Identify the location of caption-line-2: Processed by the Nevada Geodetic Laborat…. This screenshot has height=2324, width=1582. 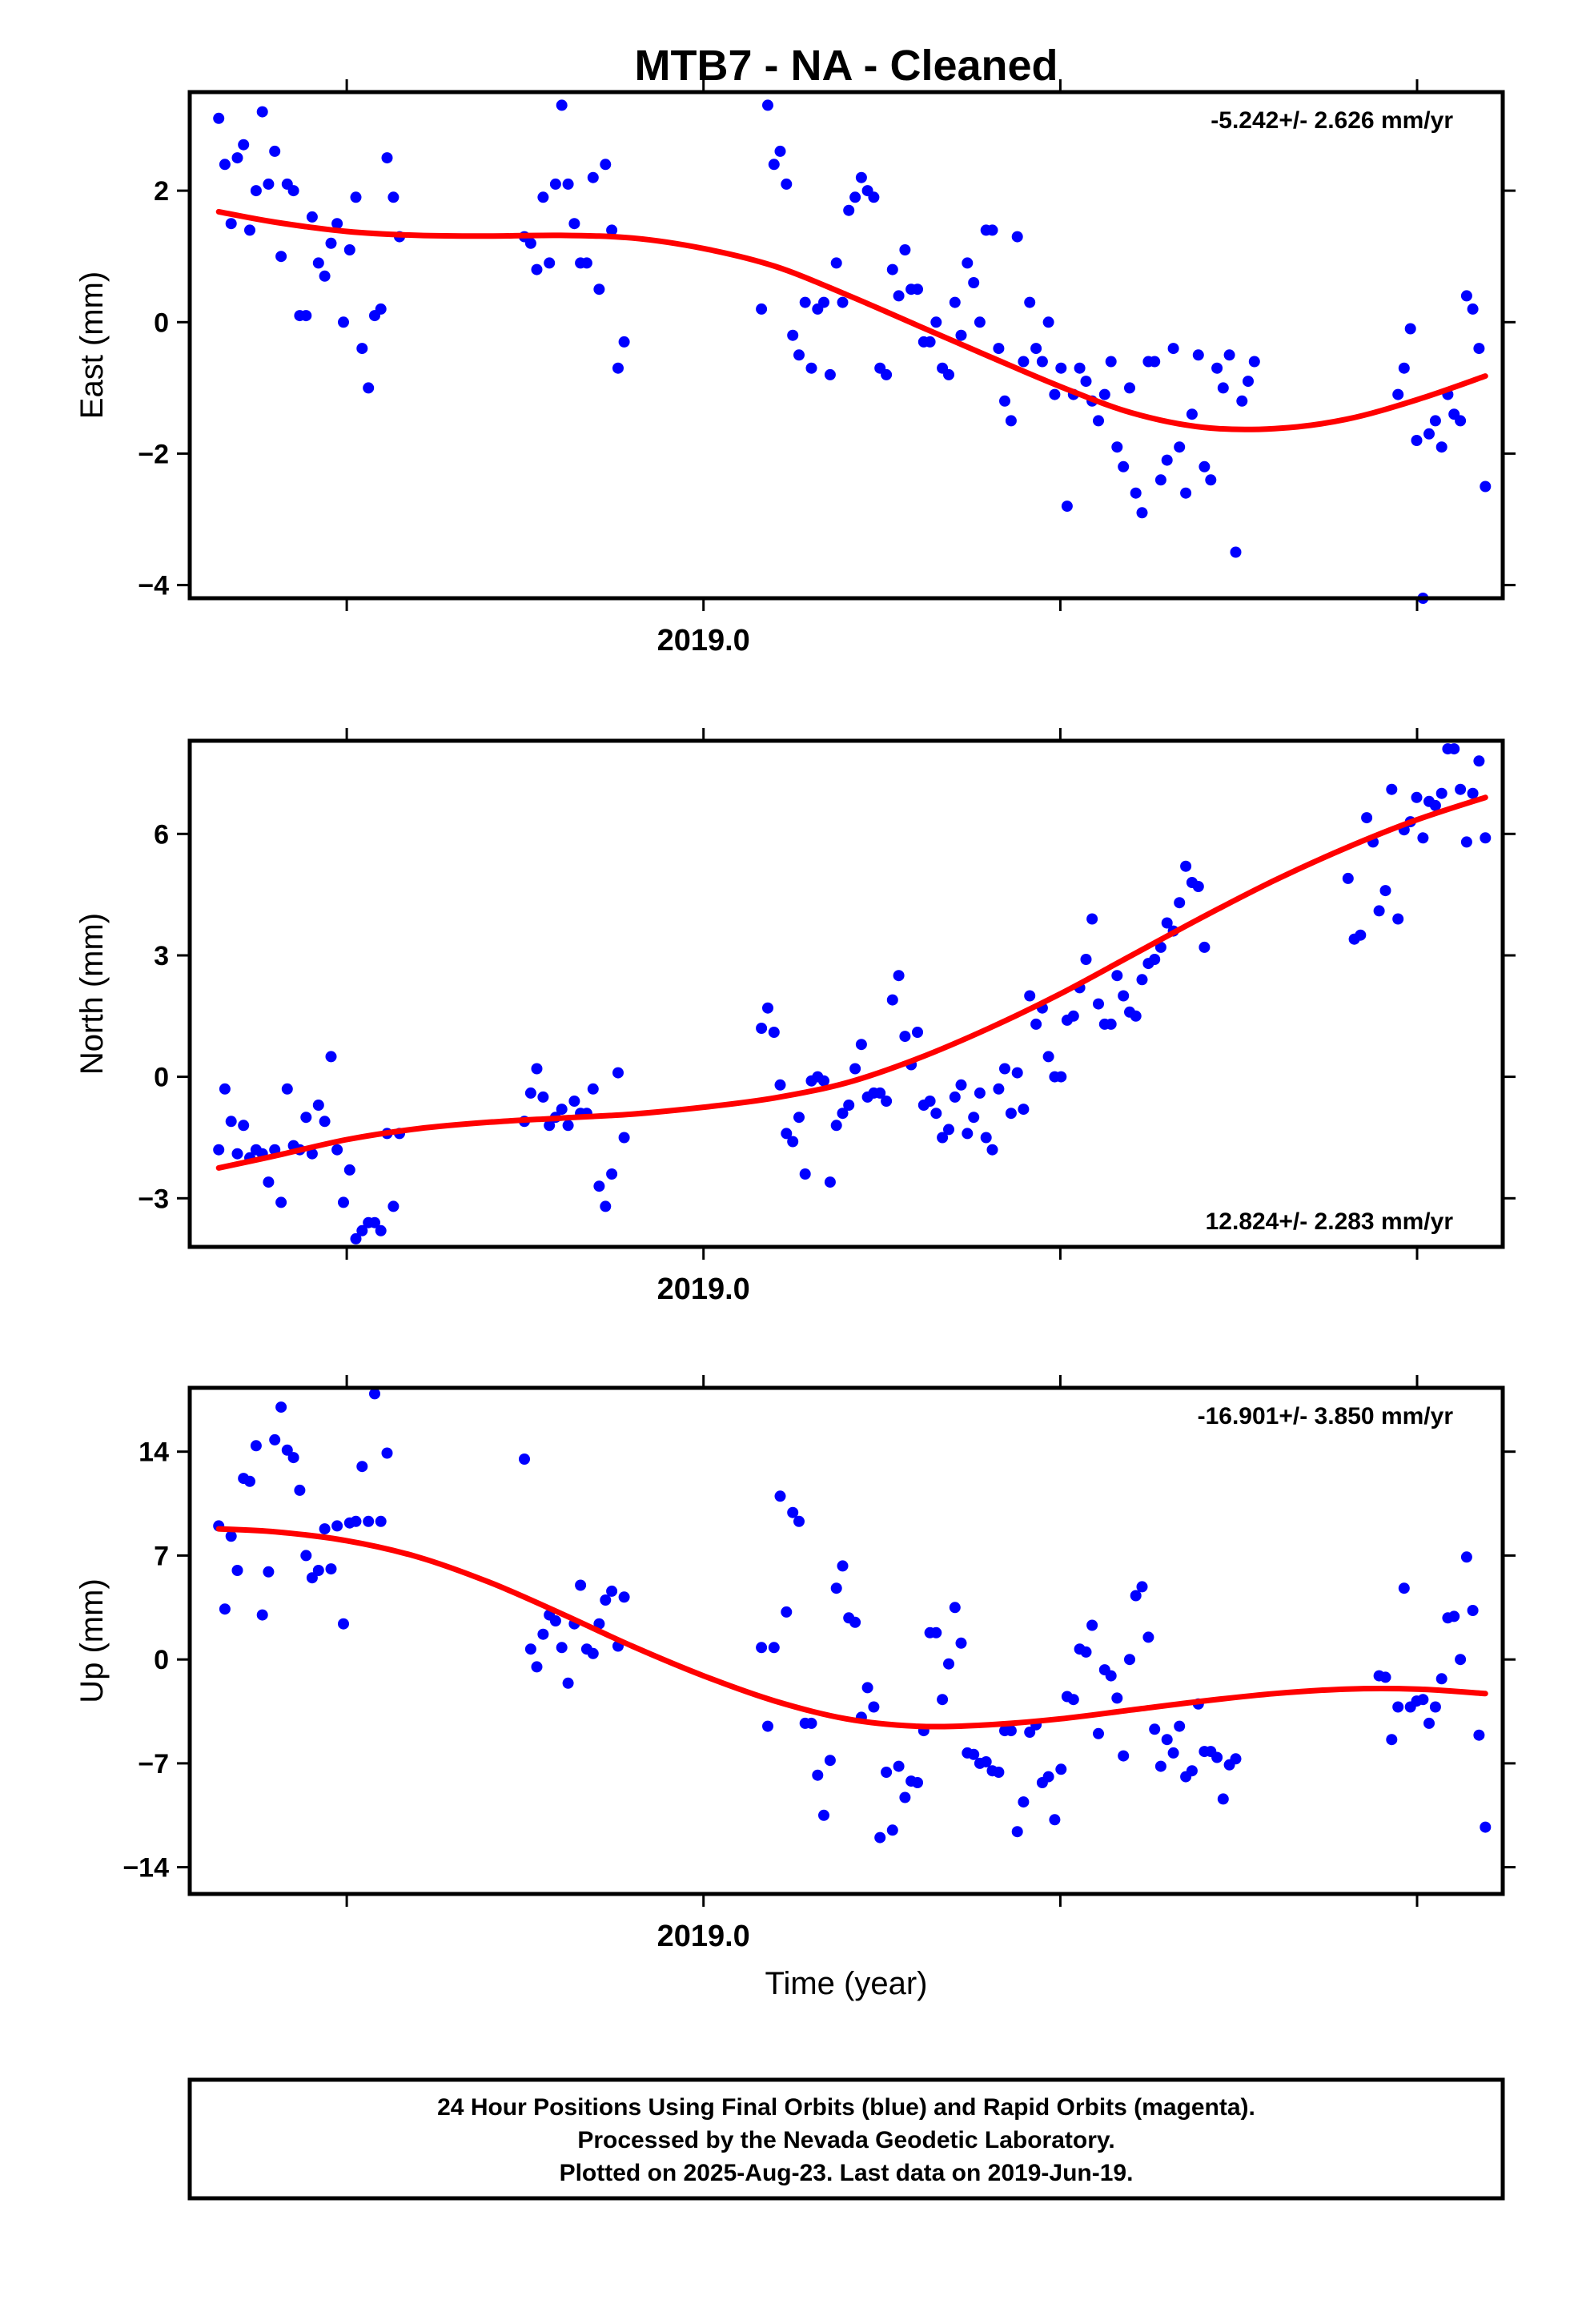
(846, 2140).